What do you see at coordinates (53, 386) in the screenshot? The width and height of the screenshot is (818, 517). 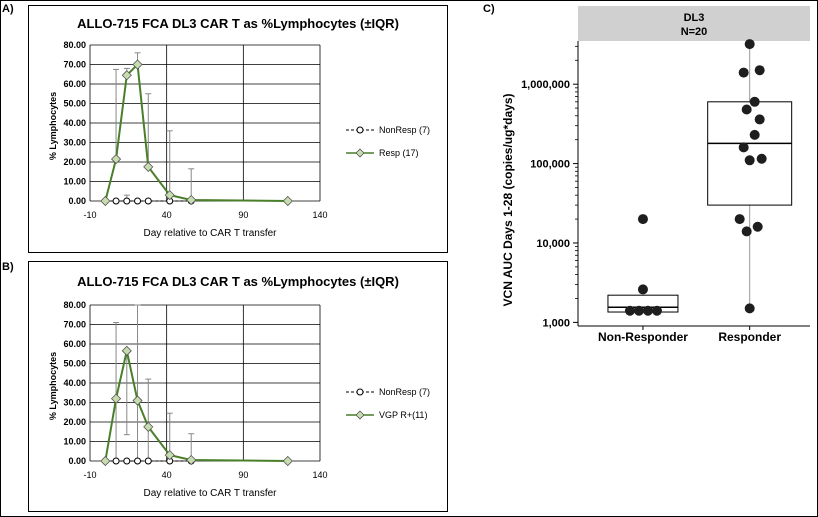 I see `panel-b-ylabel: % Lymphocytes` at bounding box center [53, 386].